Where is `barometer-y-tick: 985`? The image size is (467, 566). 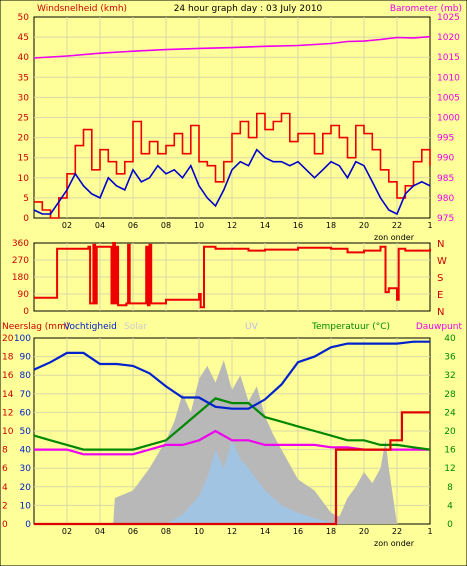 barometer-y-tick: 985 is located at coordinates (445, 179).